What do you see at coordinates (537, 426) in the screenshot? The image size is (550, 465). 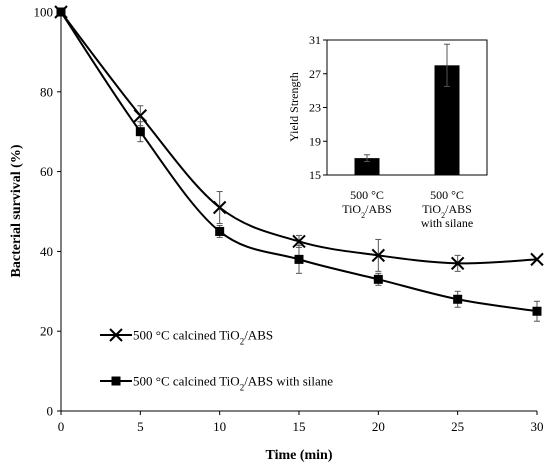 I see `x-tick-label: 30` at bounding box center [537, 426].